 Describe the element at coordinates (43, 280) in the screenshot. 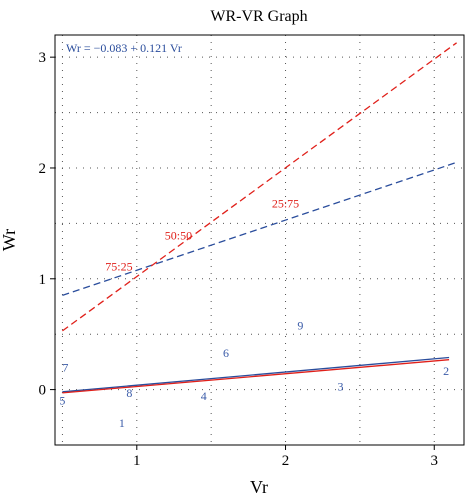

I see `y-tick-label: 1` at that location.